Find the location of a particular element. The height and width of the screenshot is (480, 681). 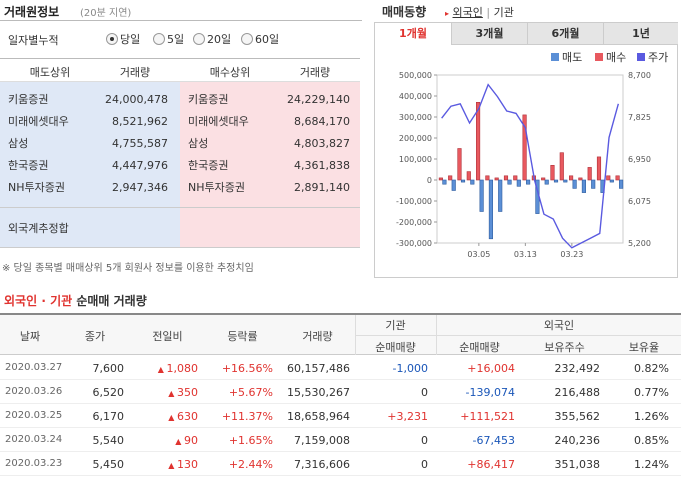

arrow-right-icon: ▸ is located at coordinates (447, 13).